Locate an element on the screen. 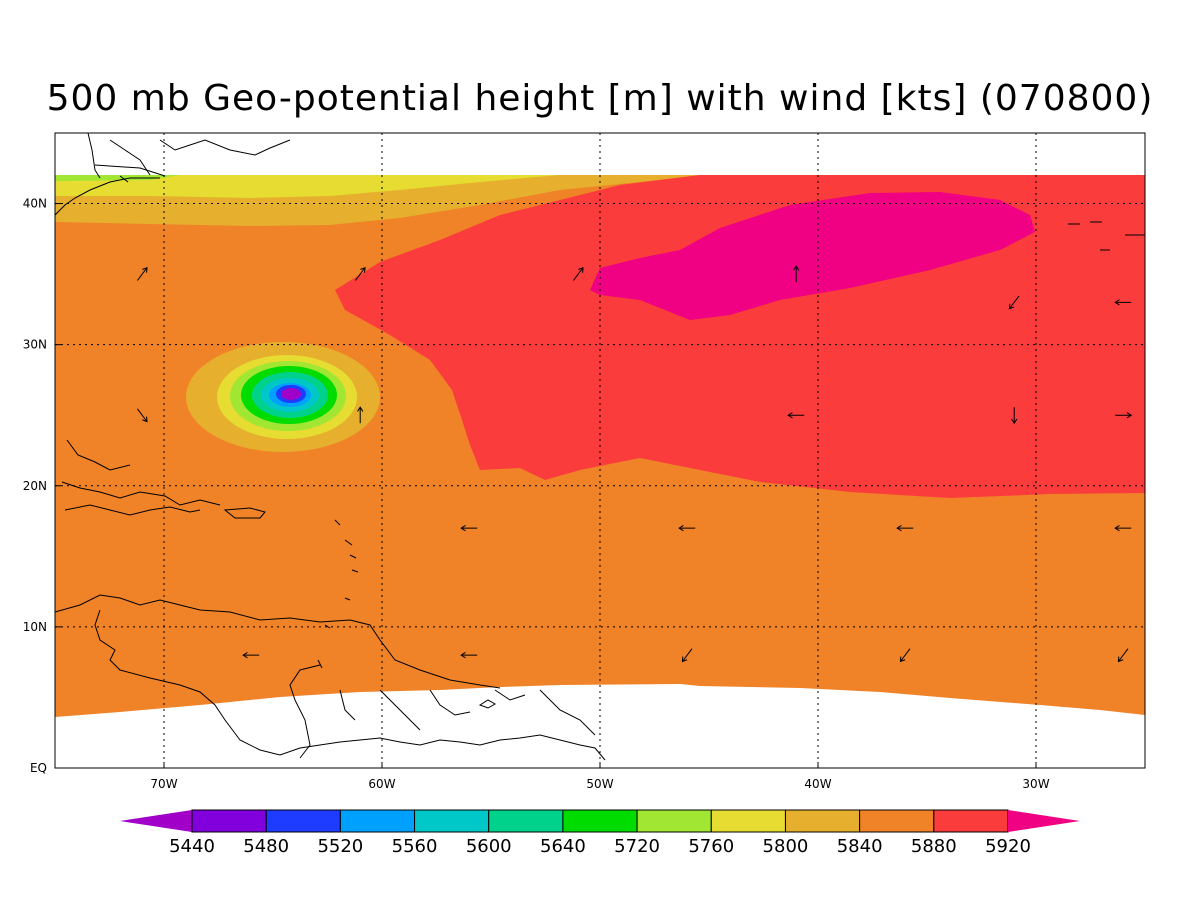  y-tick-label: EQ is located at coordinates (38, 768).